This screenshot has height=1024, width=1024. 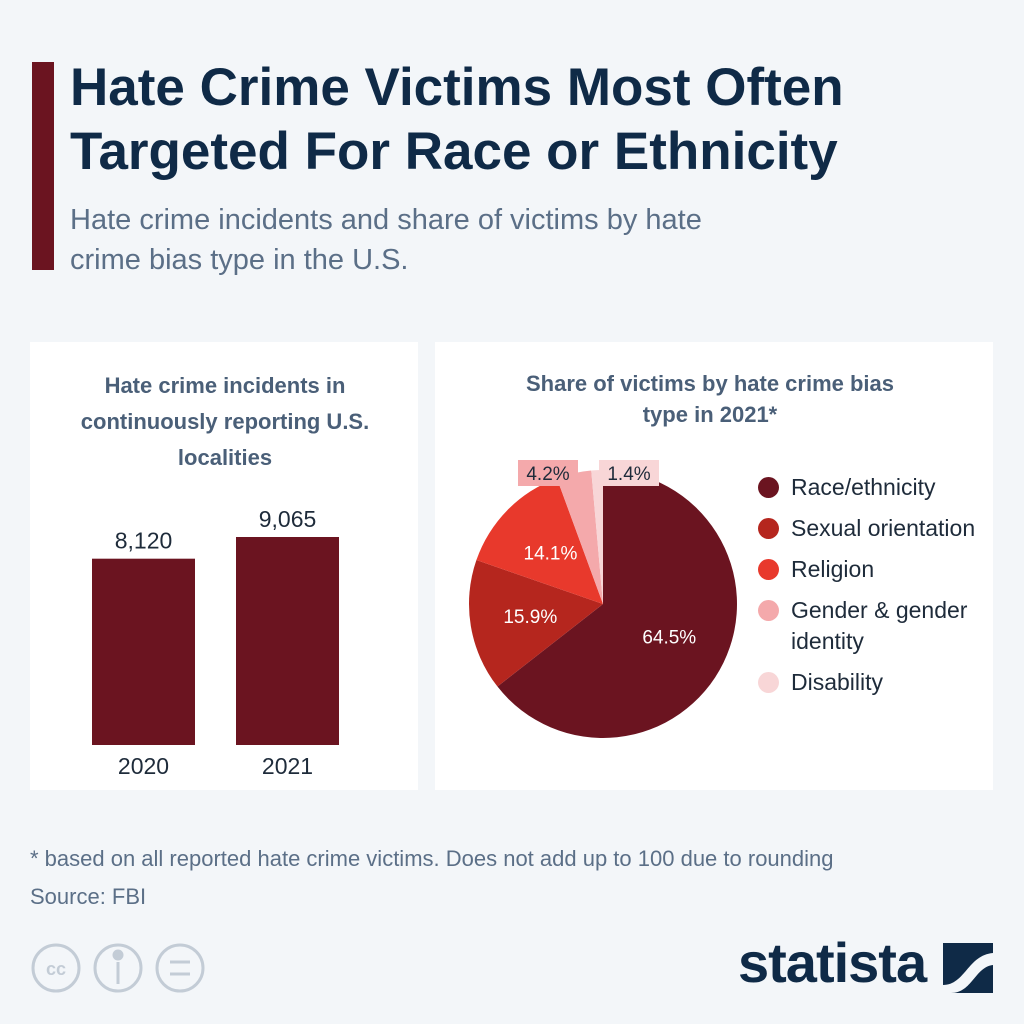 I want to click on data-label: 4.2%, so click(x=547, y=474).